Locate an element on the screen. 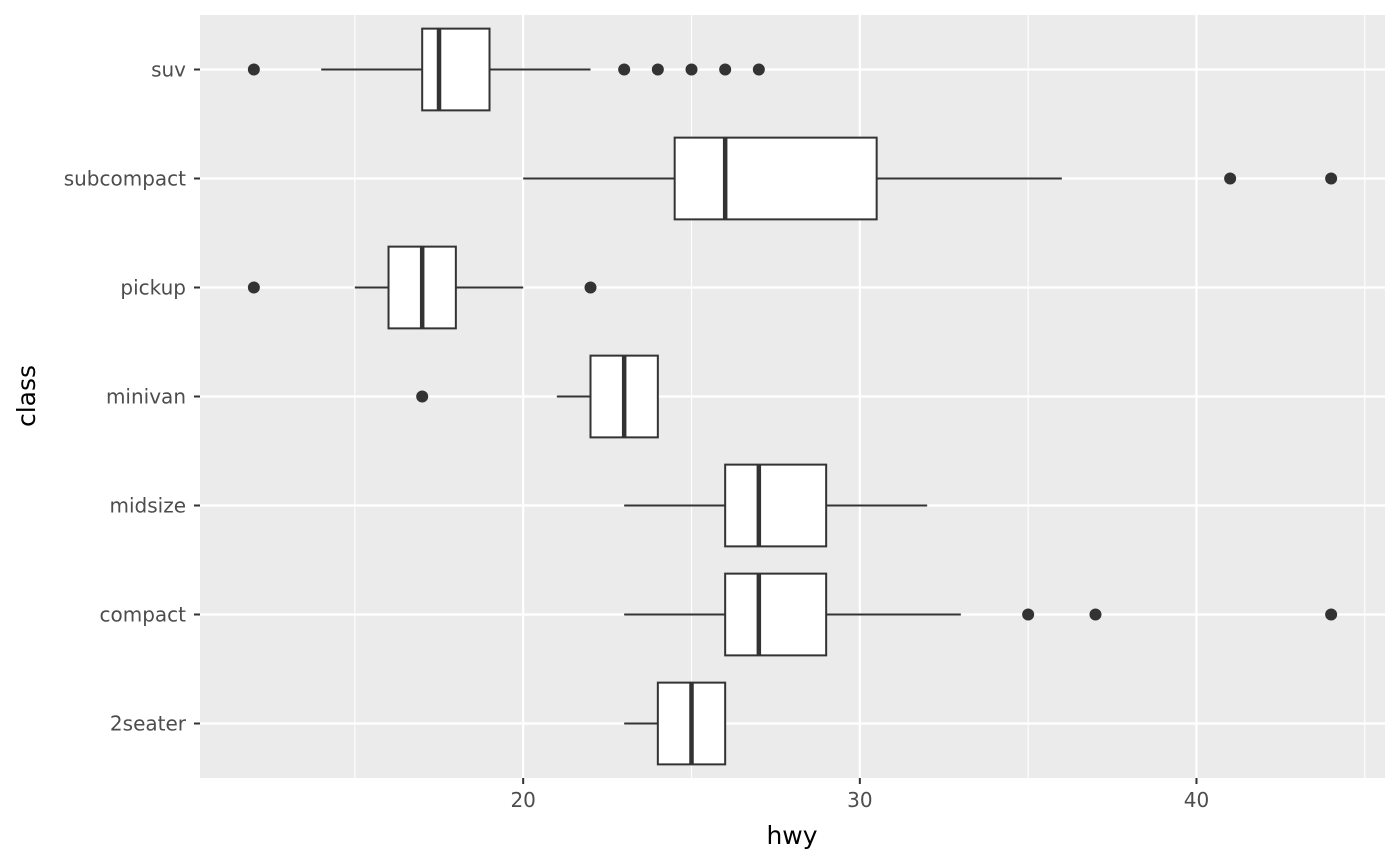 The height and width of the screenshot is (866, 1400). y-tick-label: midsize is located at coordinates (147, 506).